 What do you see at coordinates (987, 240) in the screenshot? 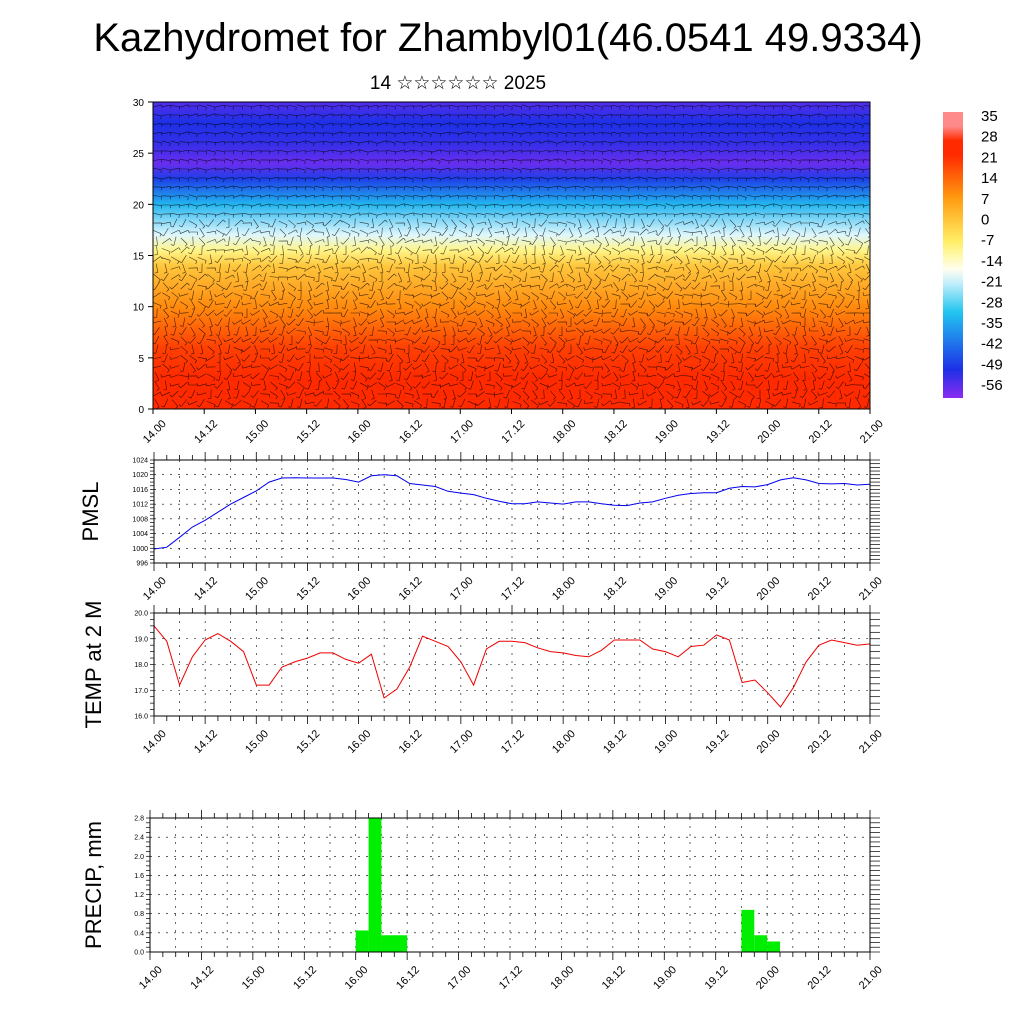
I see `colorbar-label: -7` at bounding box center [987, 240].